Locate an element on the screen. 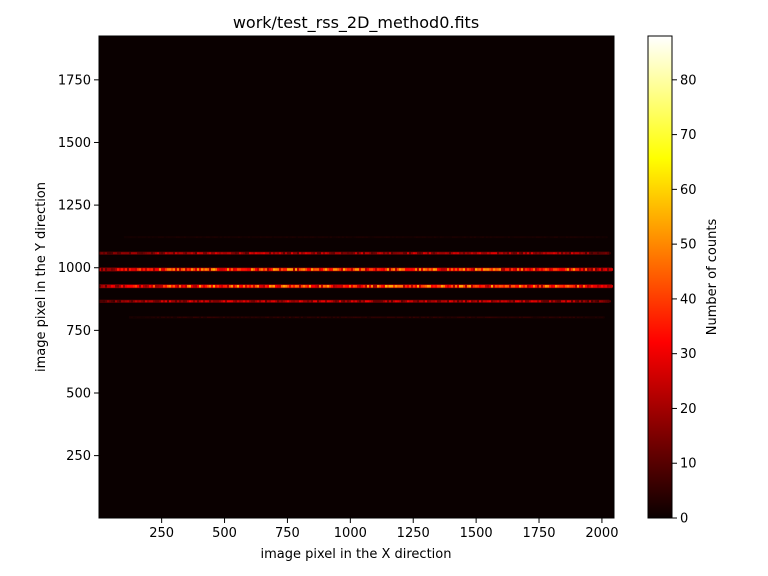 Image resolution: width=768 pixels, height=576 pixels. x-tick-label: 750 is located at coordinates (287, 533).